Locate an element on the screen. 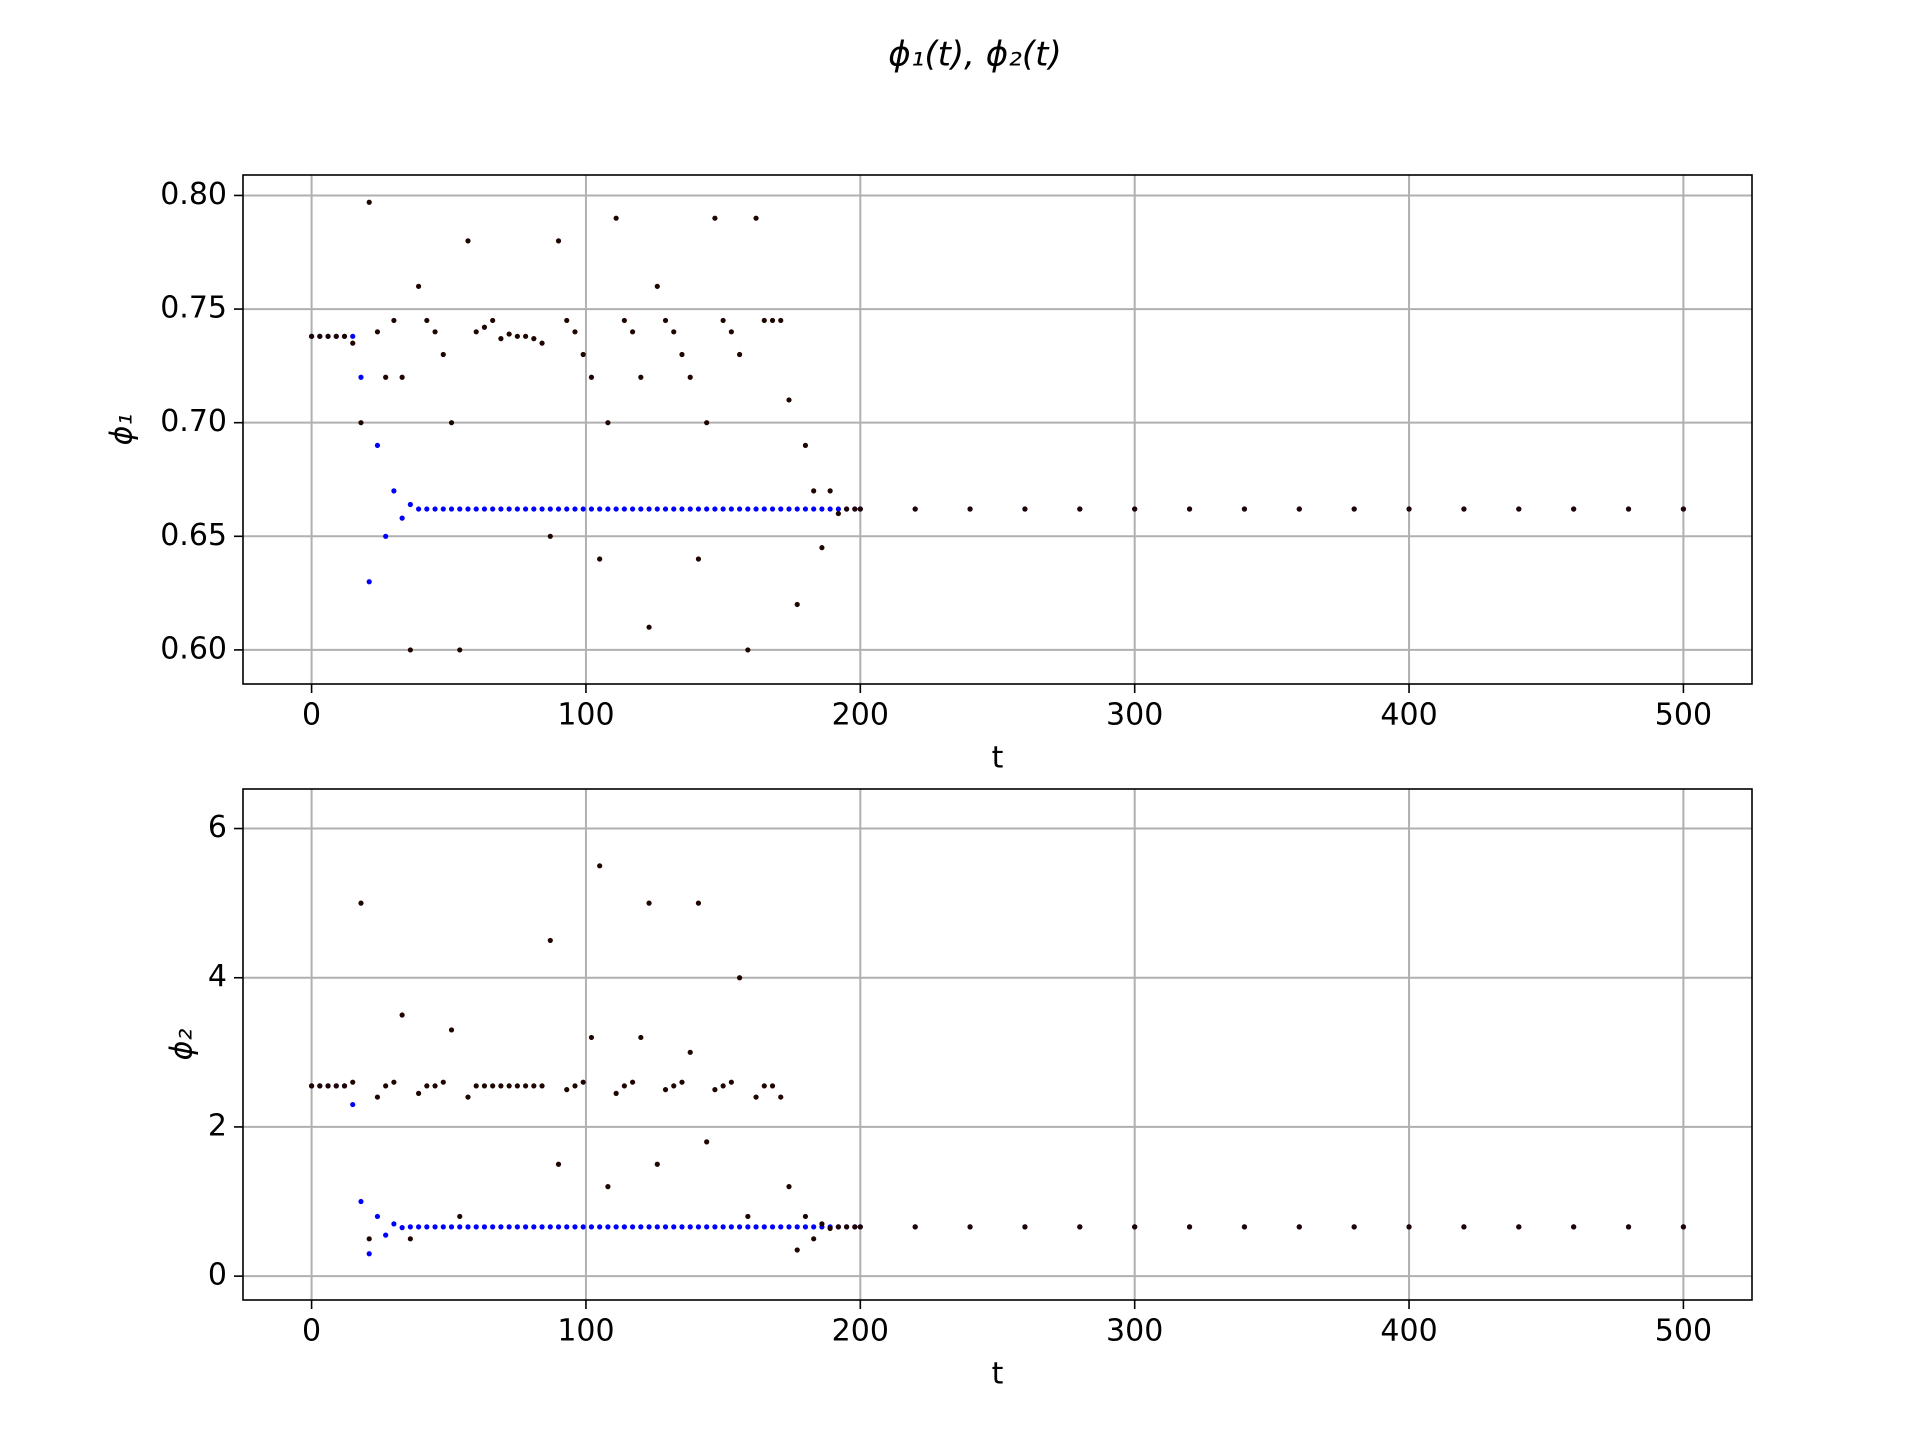 The width and height of the screenshot is (1920, 1440). y-tick-label: 4 is located at coordinates (217, 976).